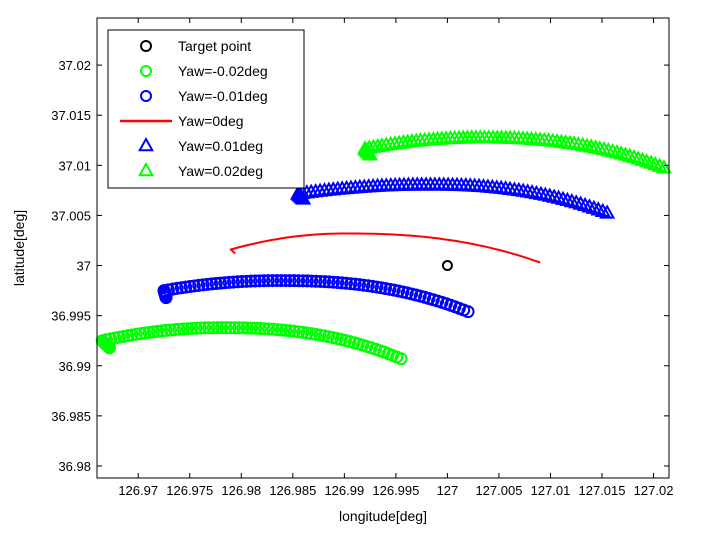  Describe the element at coordinates (146, 96) in the screenshot. I see `legend-circle-swatch` at that location.